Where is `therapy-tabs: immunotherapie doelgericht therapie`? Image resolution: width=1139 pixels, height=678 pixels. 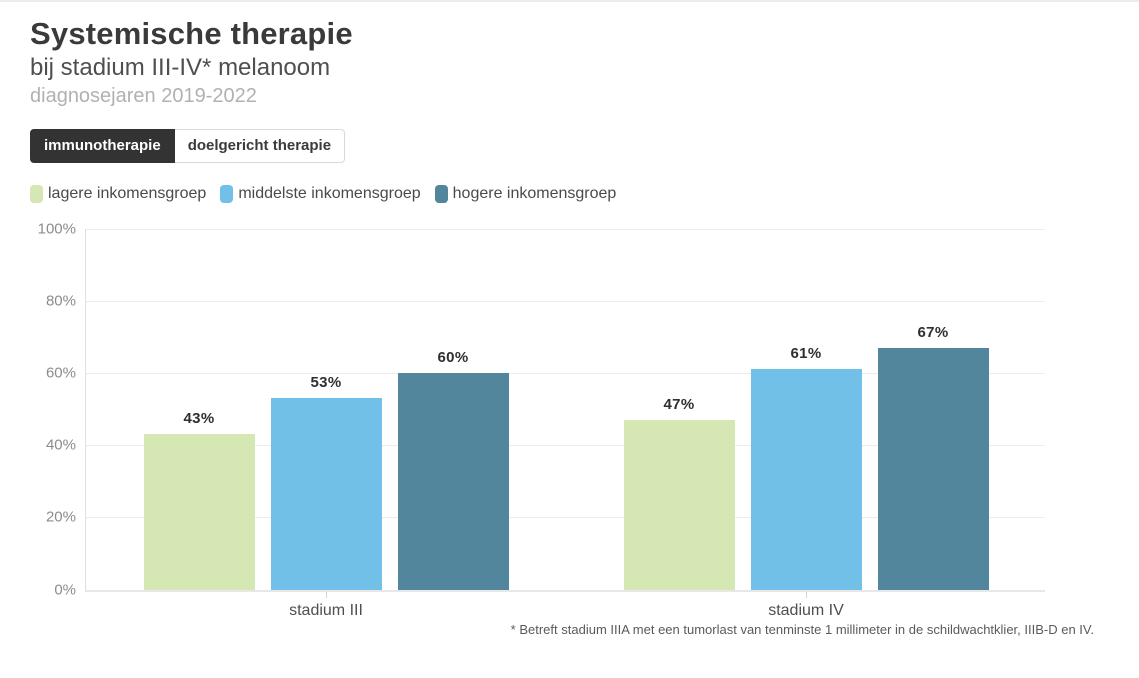
therapy-tabs: immunotherapie doelgericht therapie is located at coordinates (584, 145).